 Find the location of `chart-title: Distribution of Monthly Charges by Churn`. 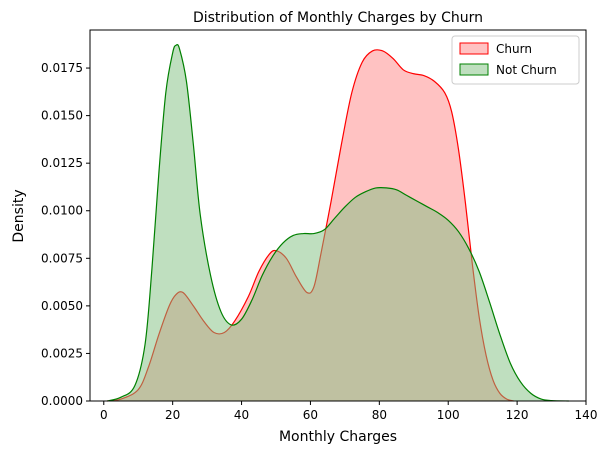

chart-title: Distribution of Monthly Charges by Churn is located at coordinates (338, 18).